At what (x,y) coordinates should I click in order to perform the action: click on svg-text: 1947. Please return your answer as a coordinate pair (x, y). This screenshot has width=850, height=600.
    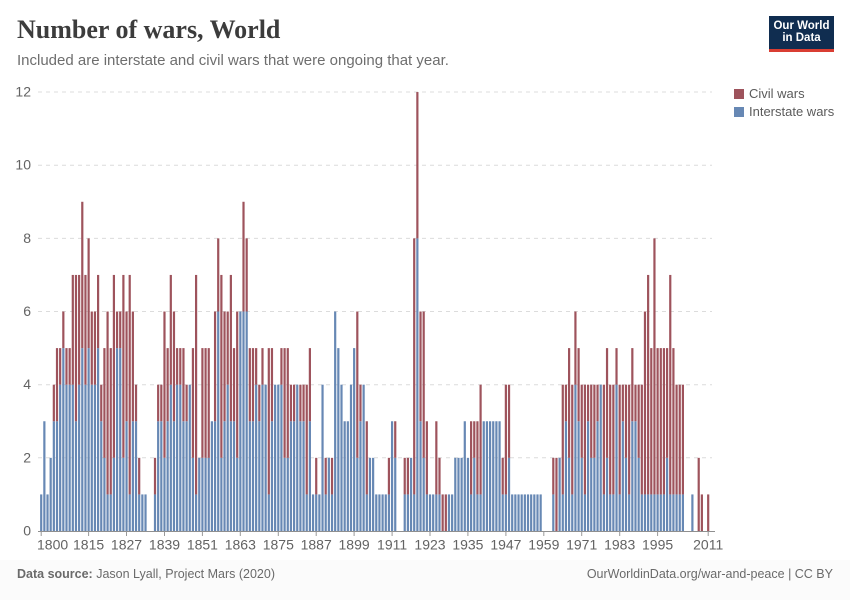
    Looking at the image, I should click on (505, 545).